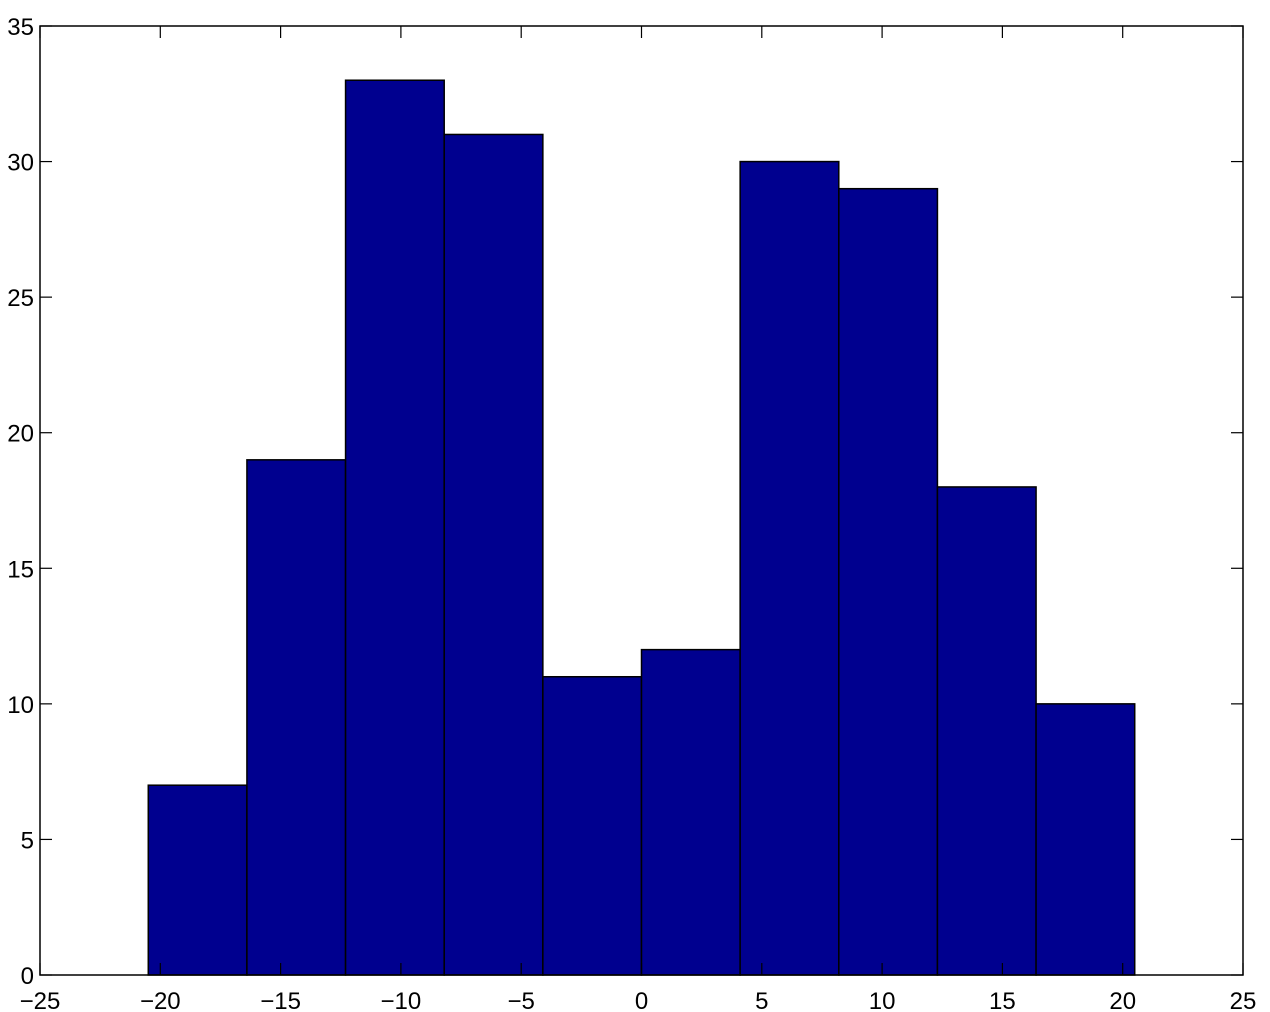  I want to click on y-tick-label: 10, so click(20, 705).